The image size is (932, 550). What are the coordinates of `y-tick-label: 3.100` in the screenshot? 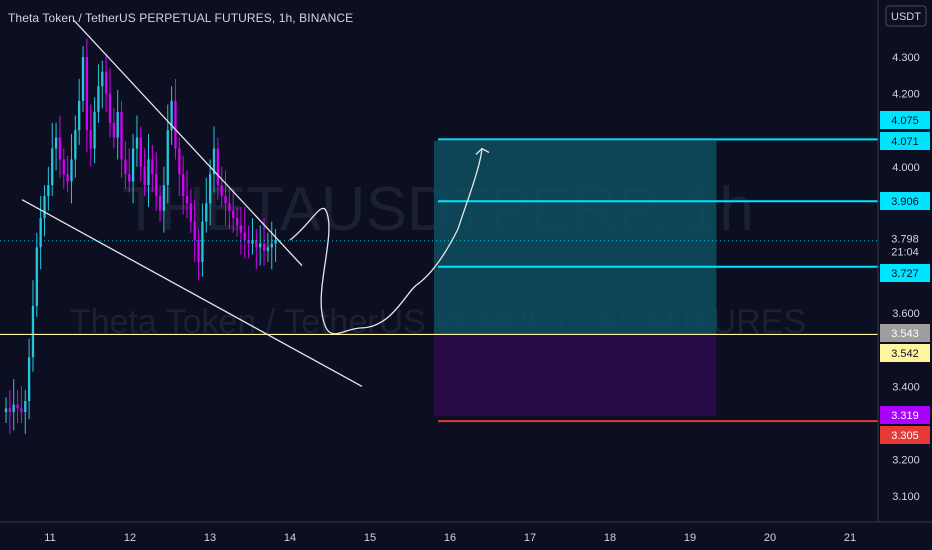 It's located at (906, 497).